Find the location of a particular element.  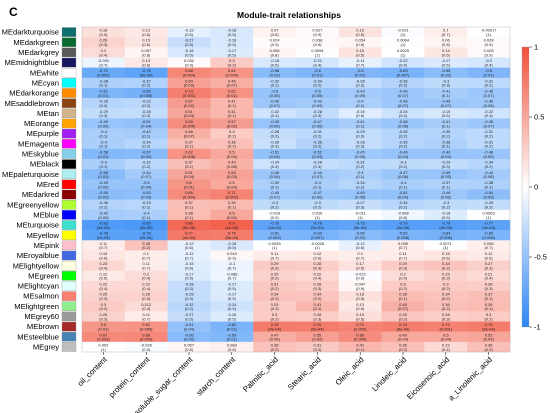

row-label: MEorange is located at coordinates (41, 123).